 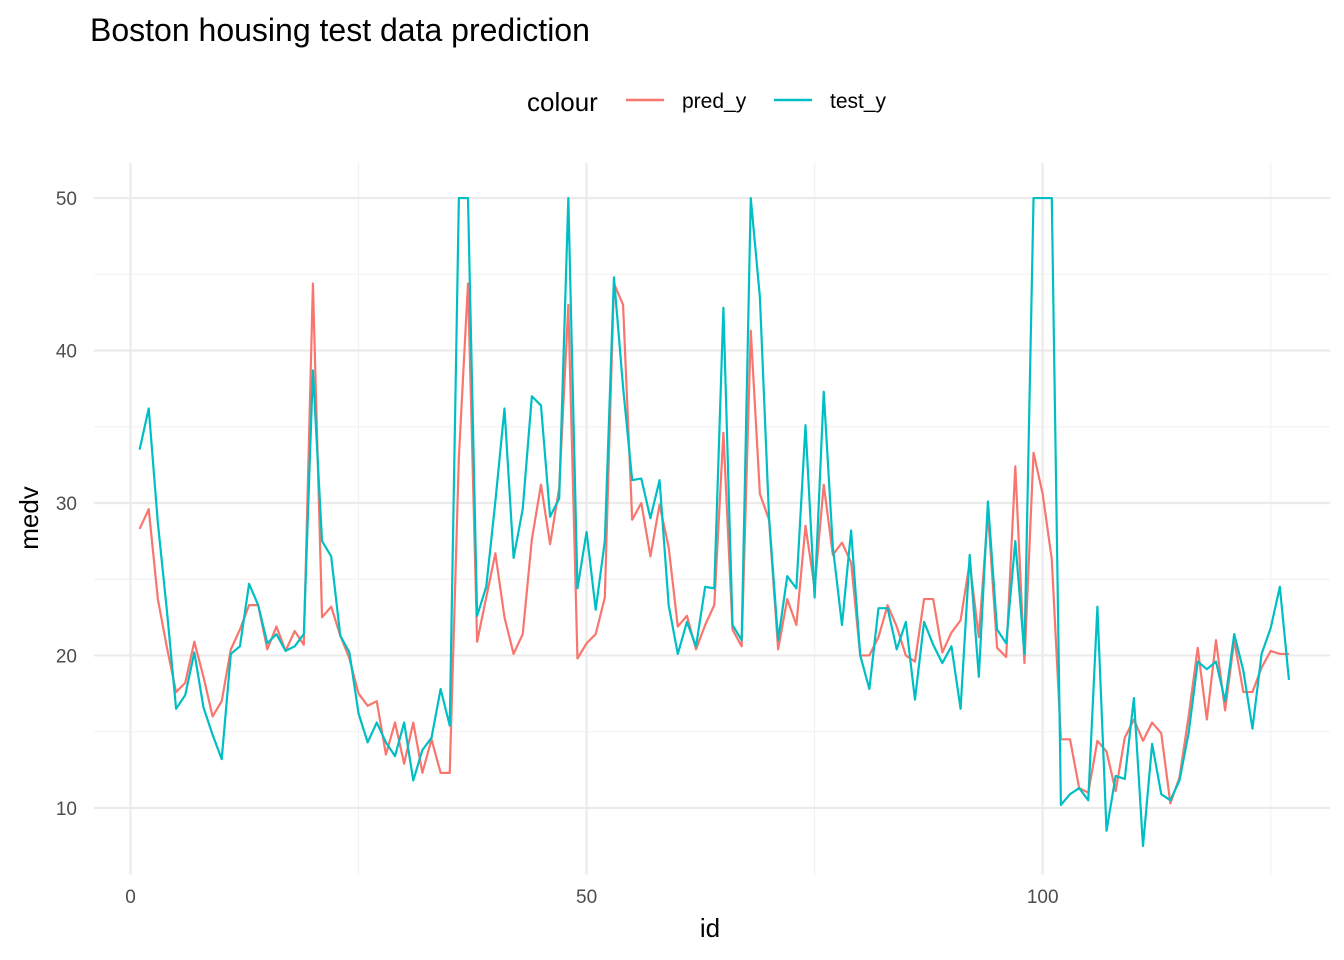 What do you see at coordinates (710, 928) in the screenshot?
I see `x-axis-title: id` at bounding box center [710, 928].